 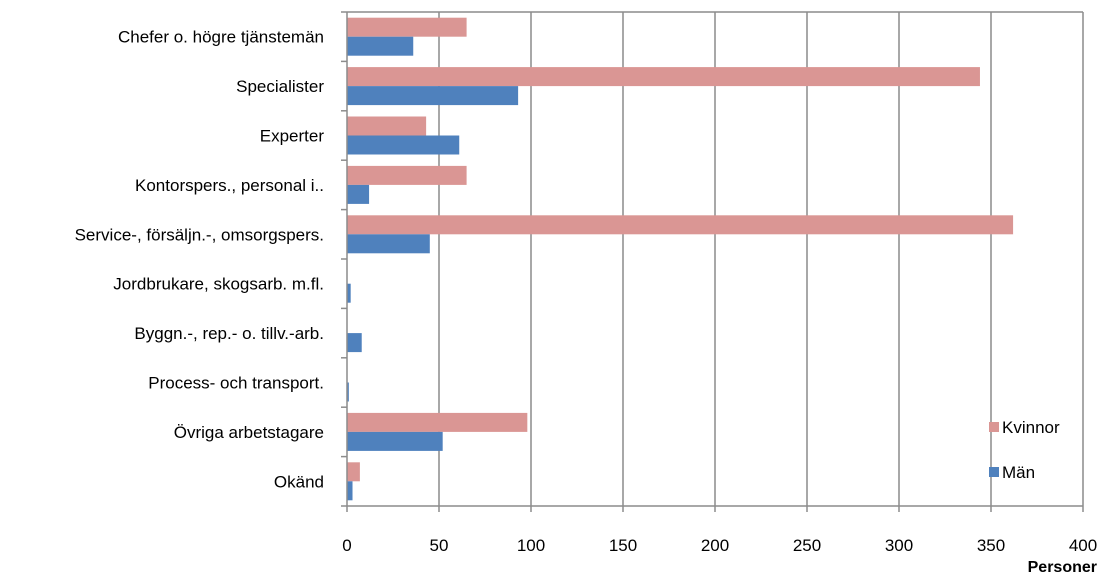 I want to click on category-label: Process- och transport., so click(x=236, y=383).